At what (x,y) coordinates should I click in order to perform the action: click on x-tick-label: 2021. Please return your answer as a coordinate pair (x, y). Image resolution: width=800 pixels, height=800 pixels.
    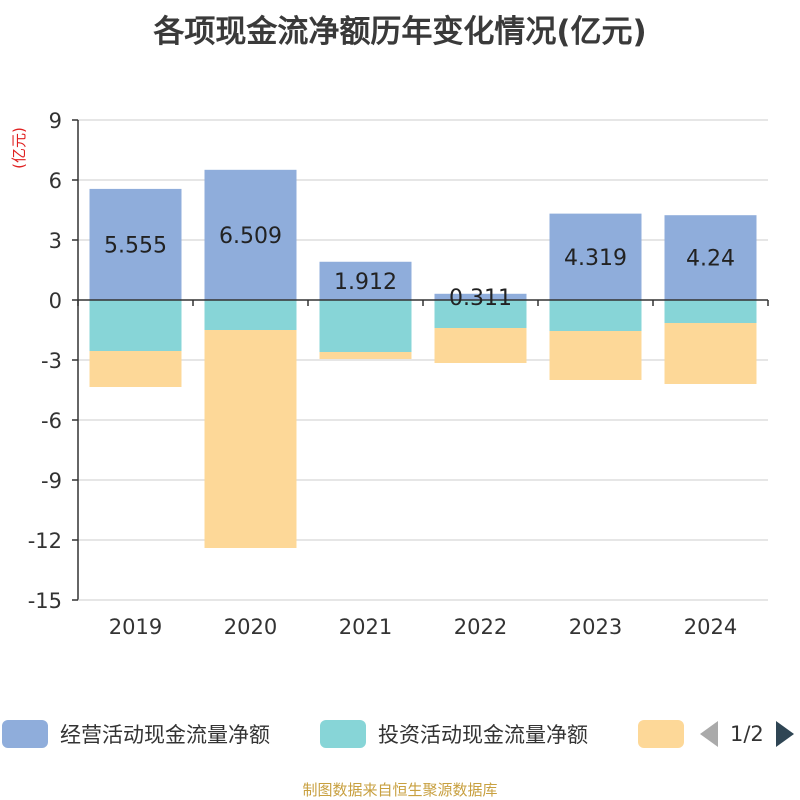
    Looking at the image, I should click on (365, 627).